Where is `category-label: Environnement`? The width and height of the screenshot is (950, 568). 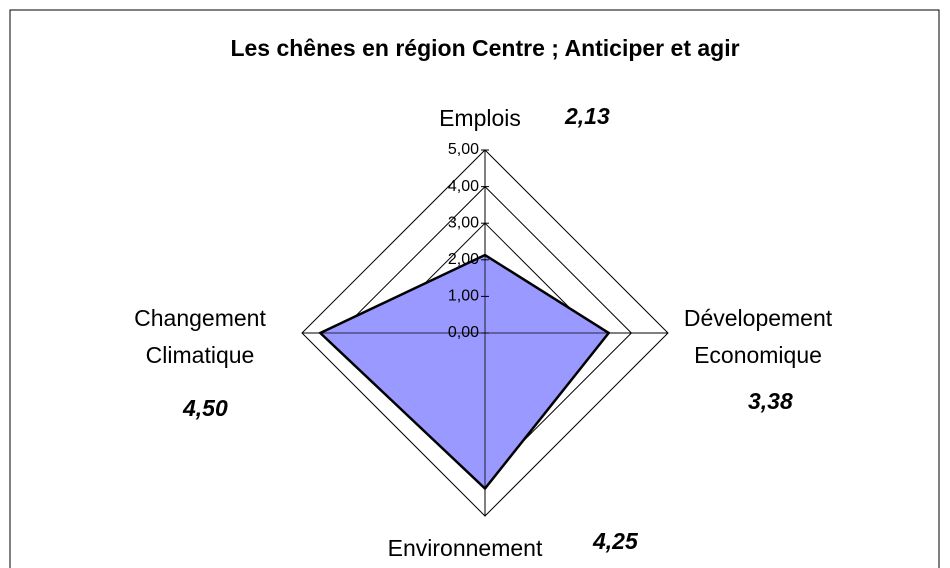 category-label: Environnement is located at coordinates (465, 548).